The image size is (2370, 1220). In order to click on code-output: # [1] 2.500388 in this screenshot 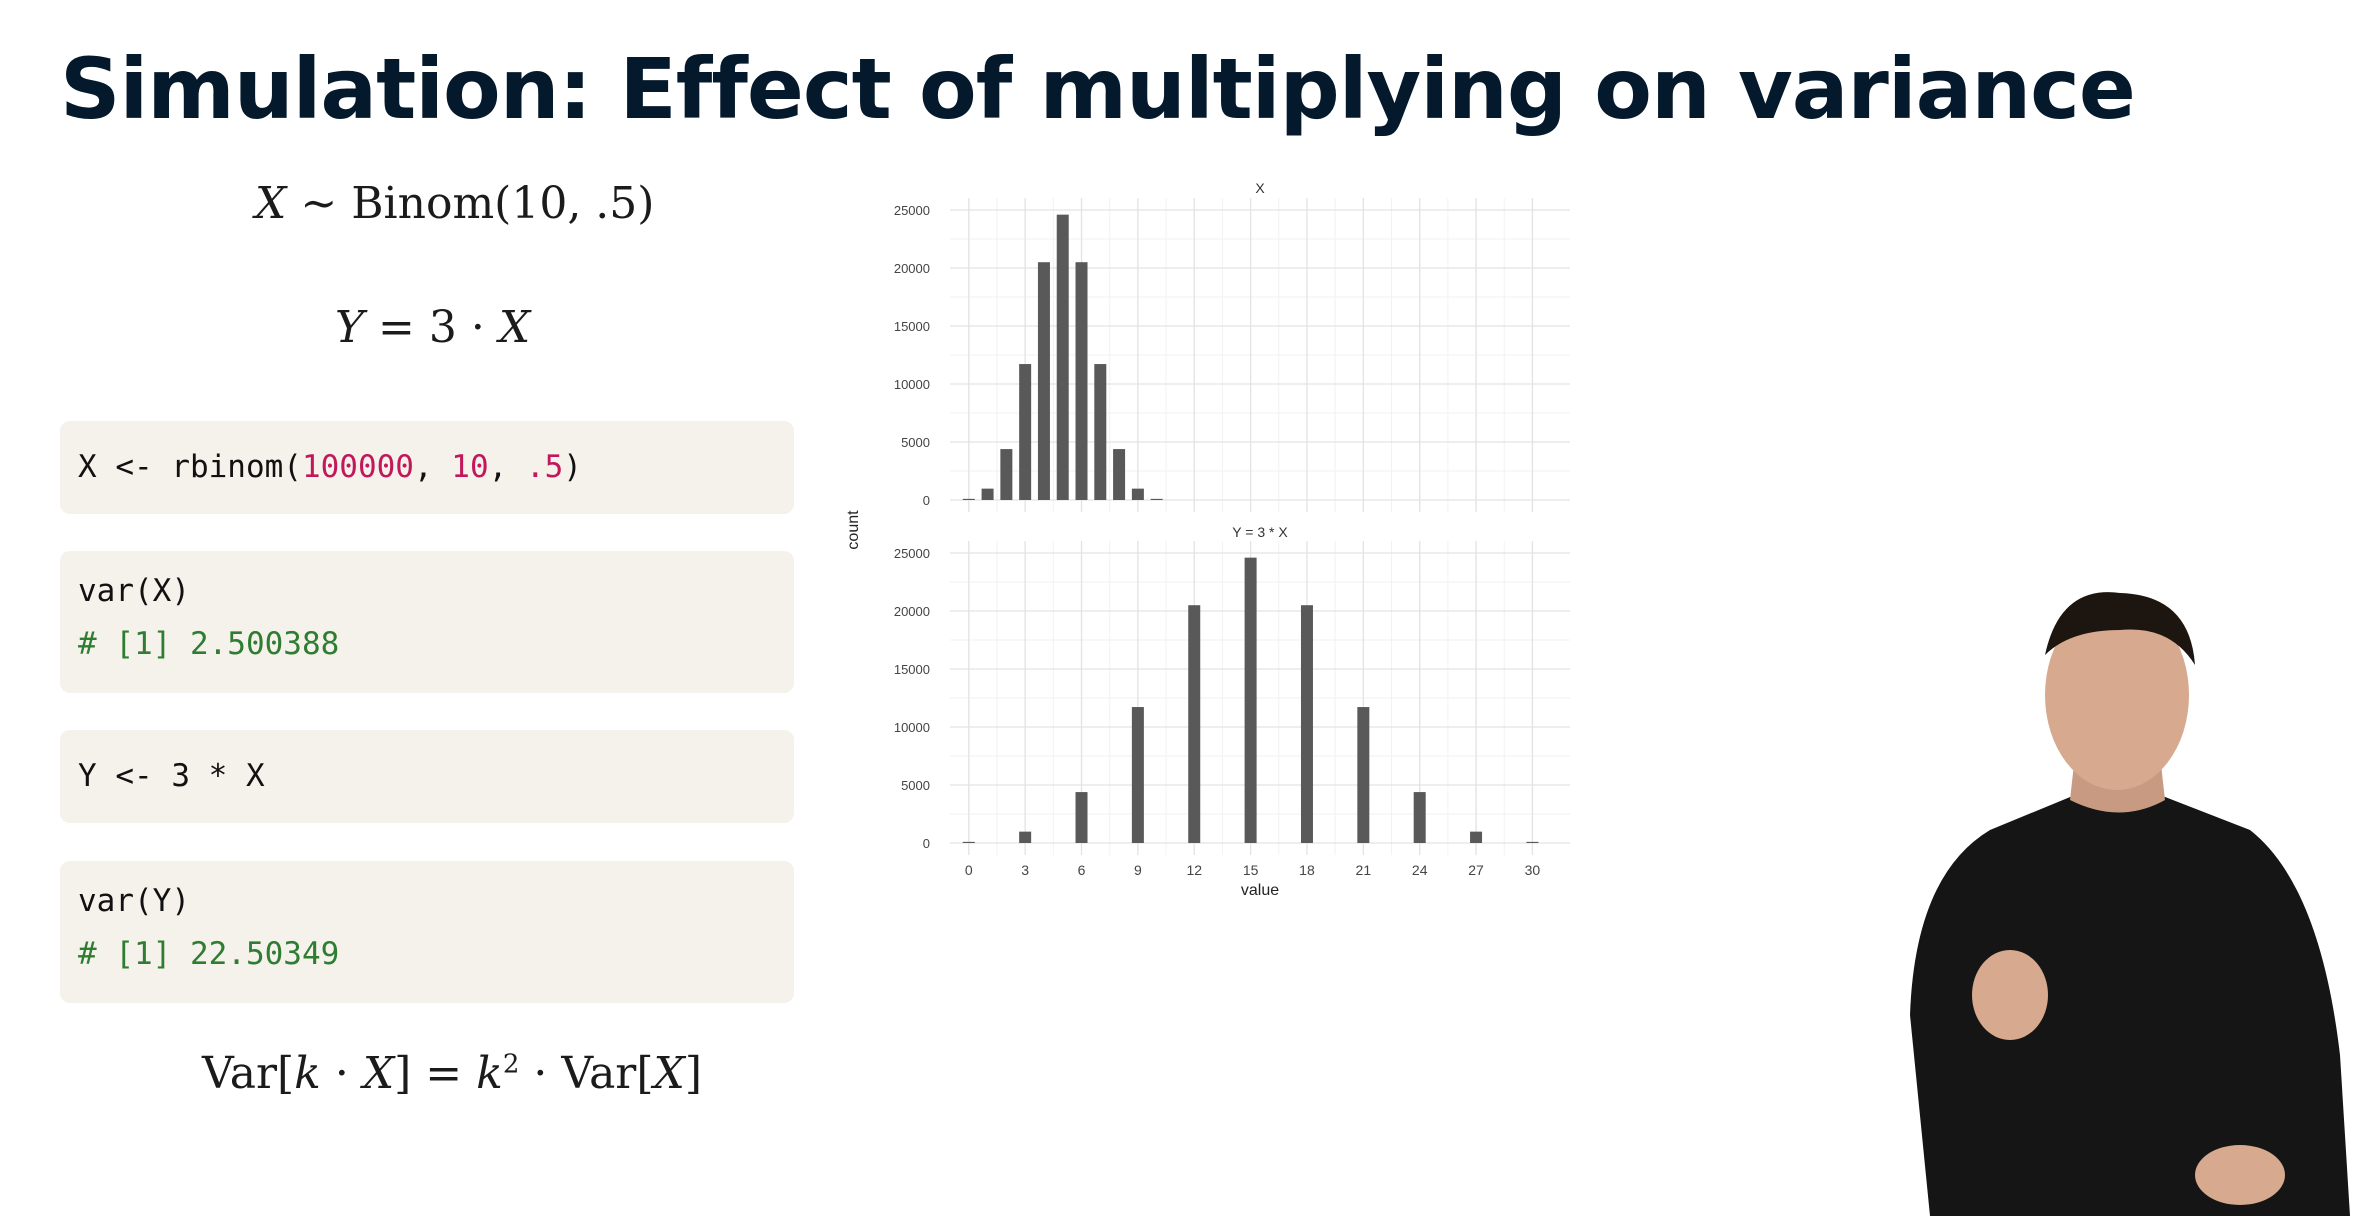, I will do `click(208, 644)`.